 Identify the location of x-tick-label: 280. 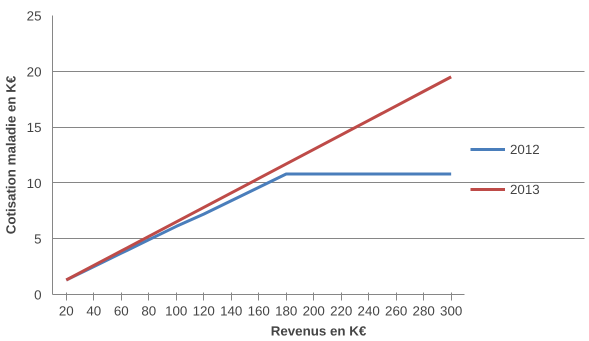
(423, 311).